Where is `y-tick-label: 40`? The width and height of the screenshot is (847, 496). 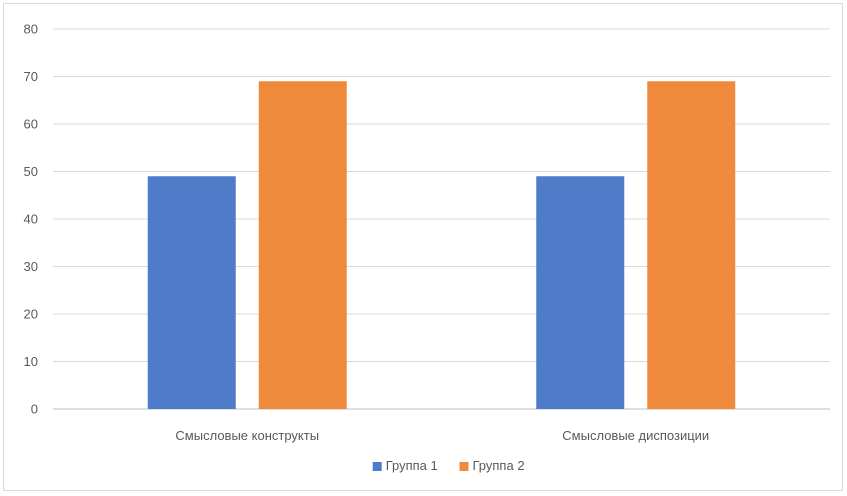 y-tick-label: 40 is located at coordinates (31, 219).